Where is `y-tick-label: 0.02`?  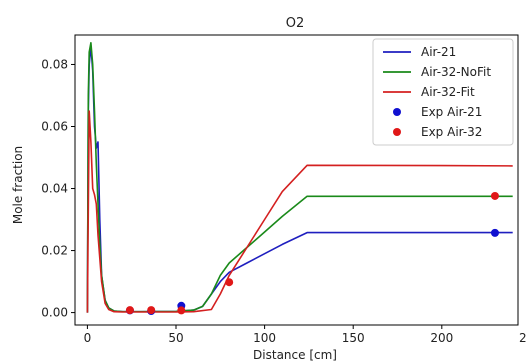
y-tick-label: 0.02 is located at coordinates (54, 251).